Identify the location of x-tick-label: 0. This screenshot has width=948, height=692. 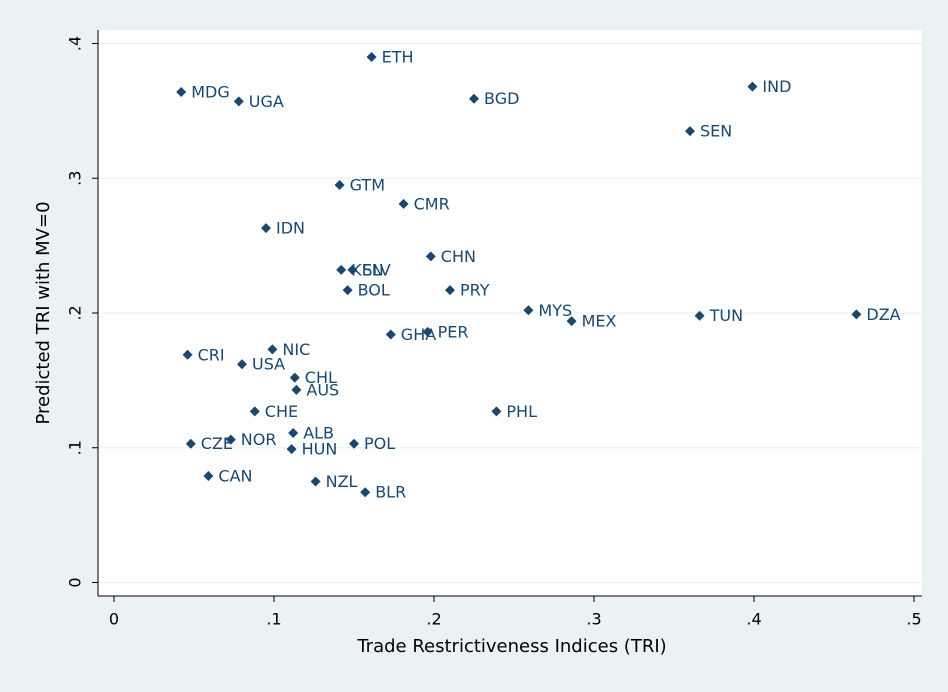
(114, 619).